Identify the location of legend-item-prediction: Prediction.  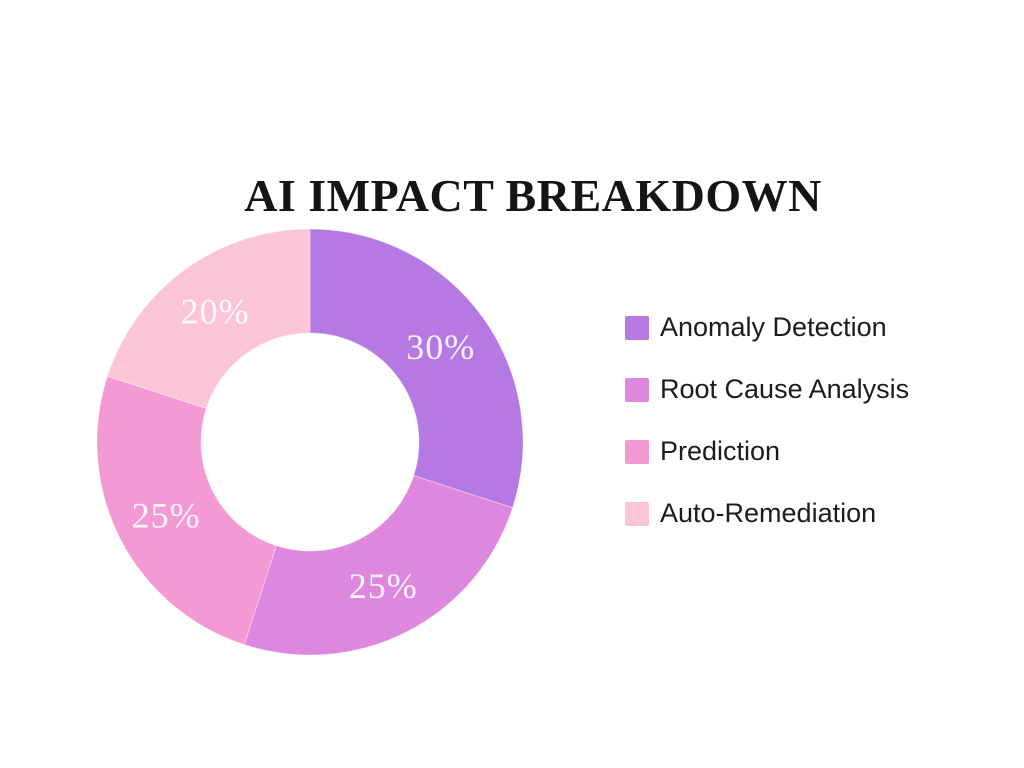
(767, 451).